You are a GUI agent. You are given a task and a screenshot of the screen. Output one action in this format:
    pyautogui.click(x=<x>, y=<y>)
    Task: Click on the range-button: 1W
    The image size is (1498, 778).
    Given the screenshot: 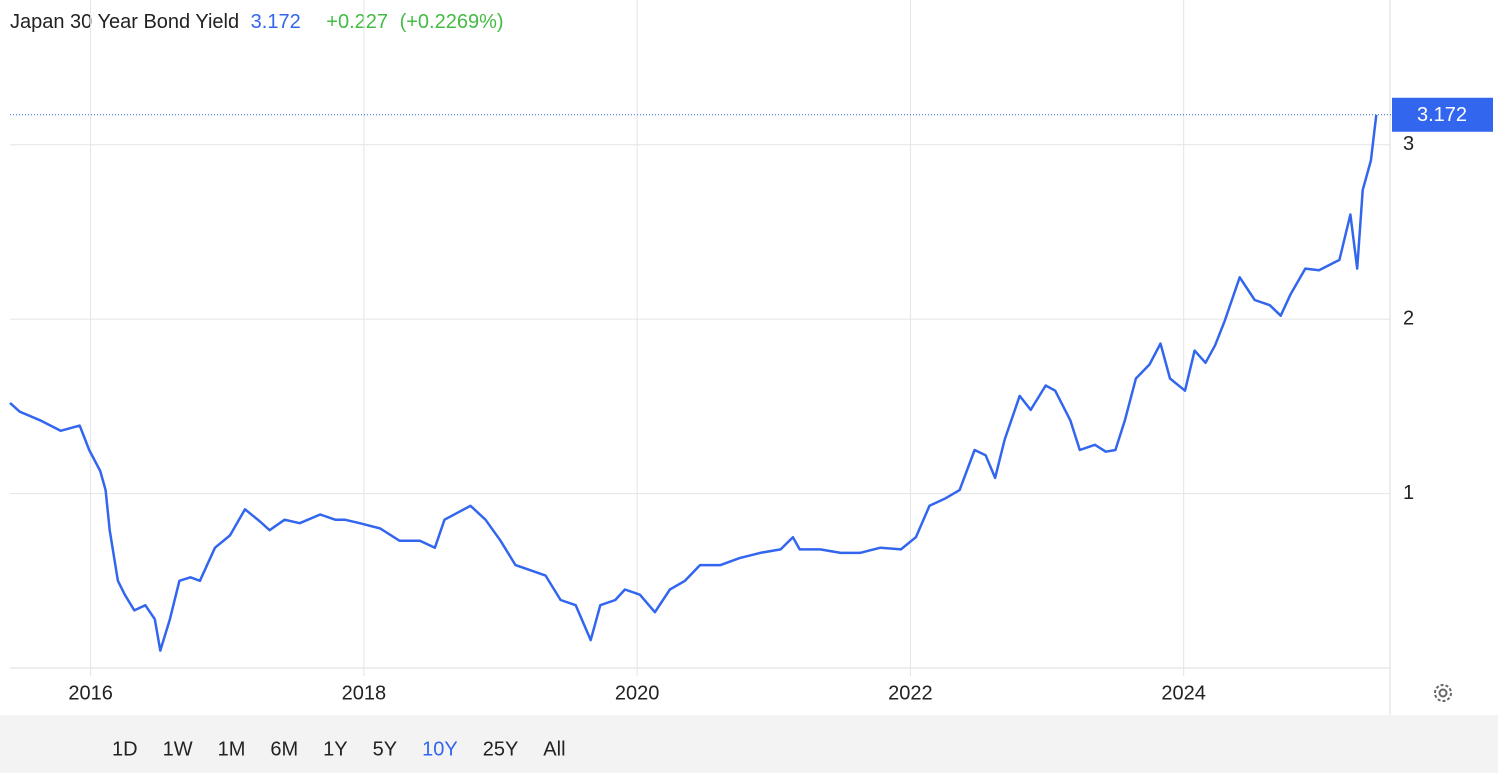 What is the action you would take?
    pyautogui.click(x=178, y=749)
    